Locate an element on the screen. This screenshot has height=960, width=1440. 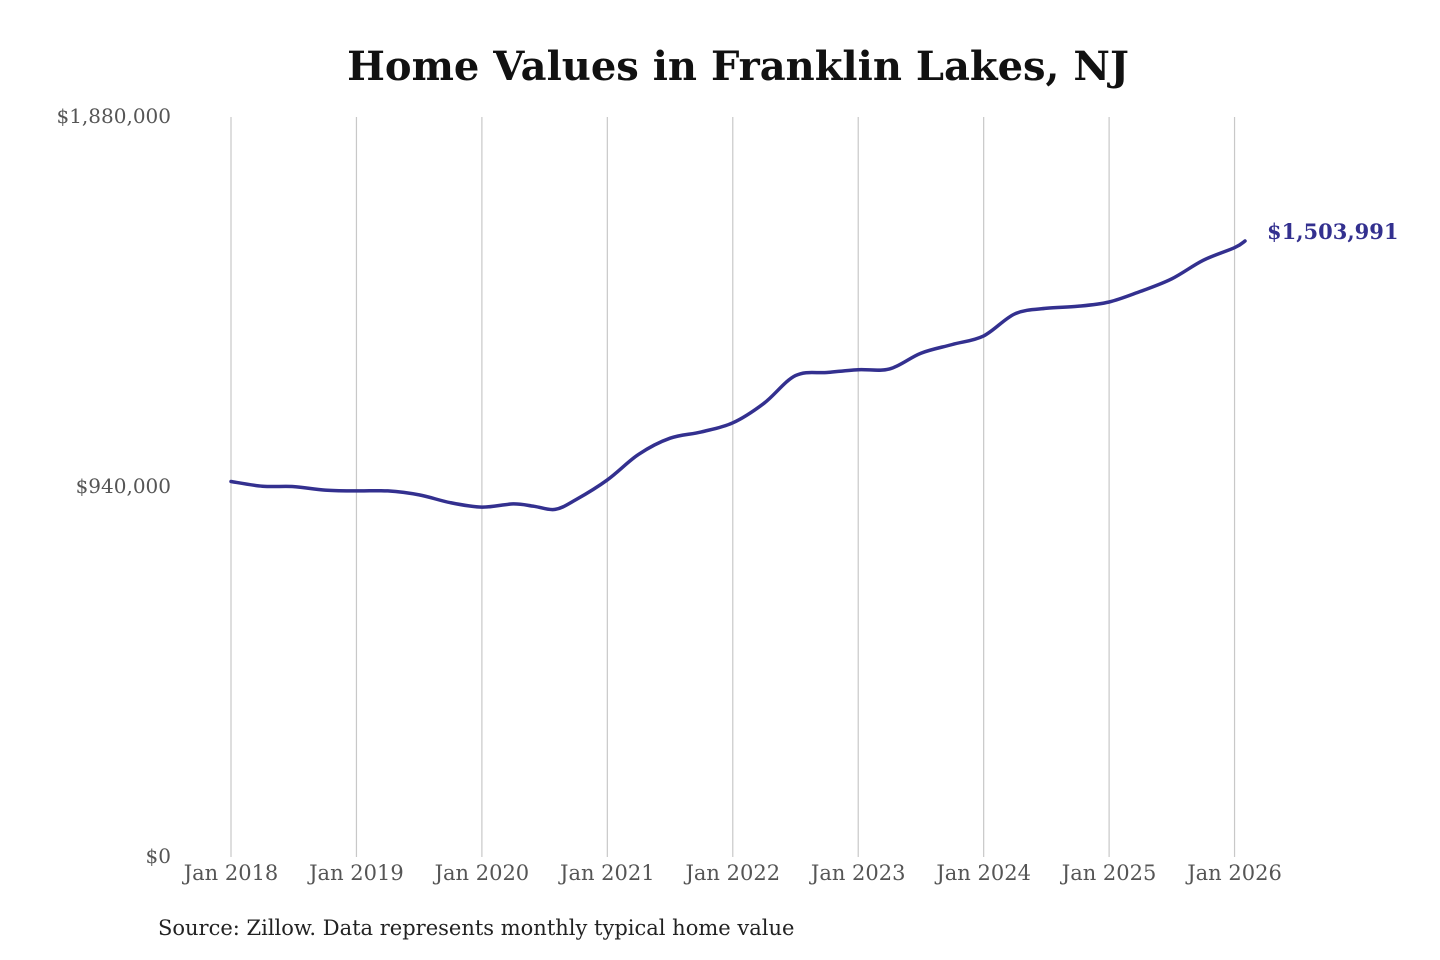
x-tick-label: Jan 2024 is located at coordinates (982, 873).